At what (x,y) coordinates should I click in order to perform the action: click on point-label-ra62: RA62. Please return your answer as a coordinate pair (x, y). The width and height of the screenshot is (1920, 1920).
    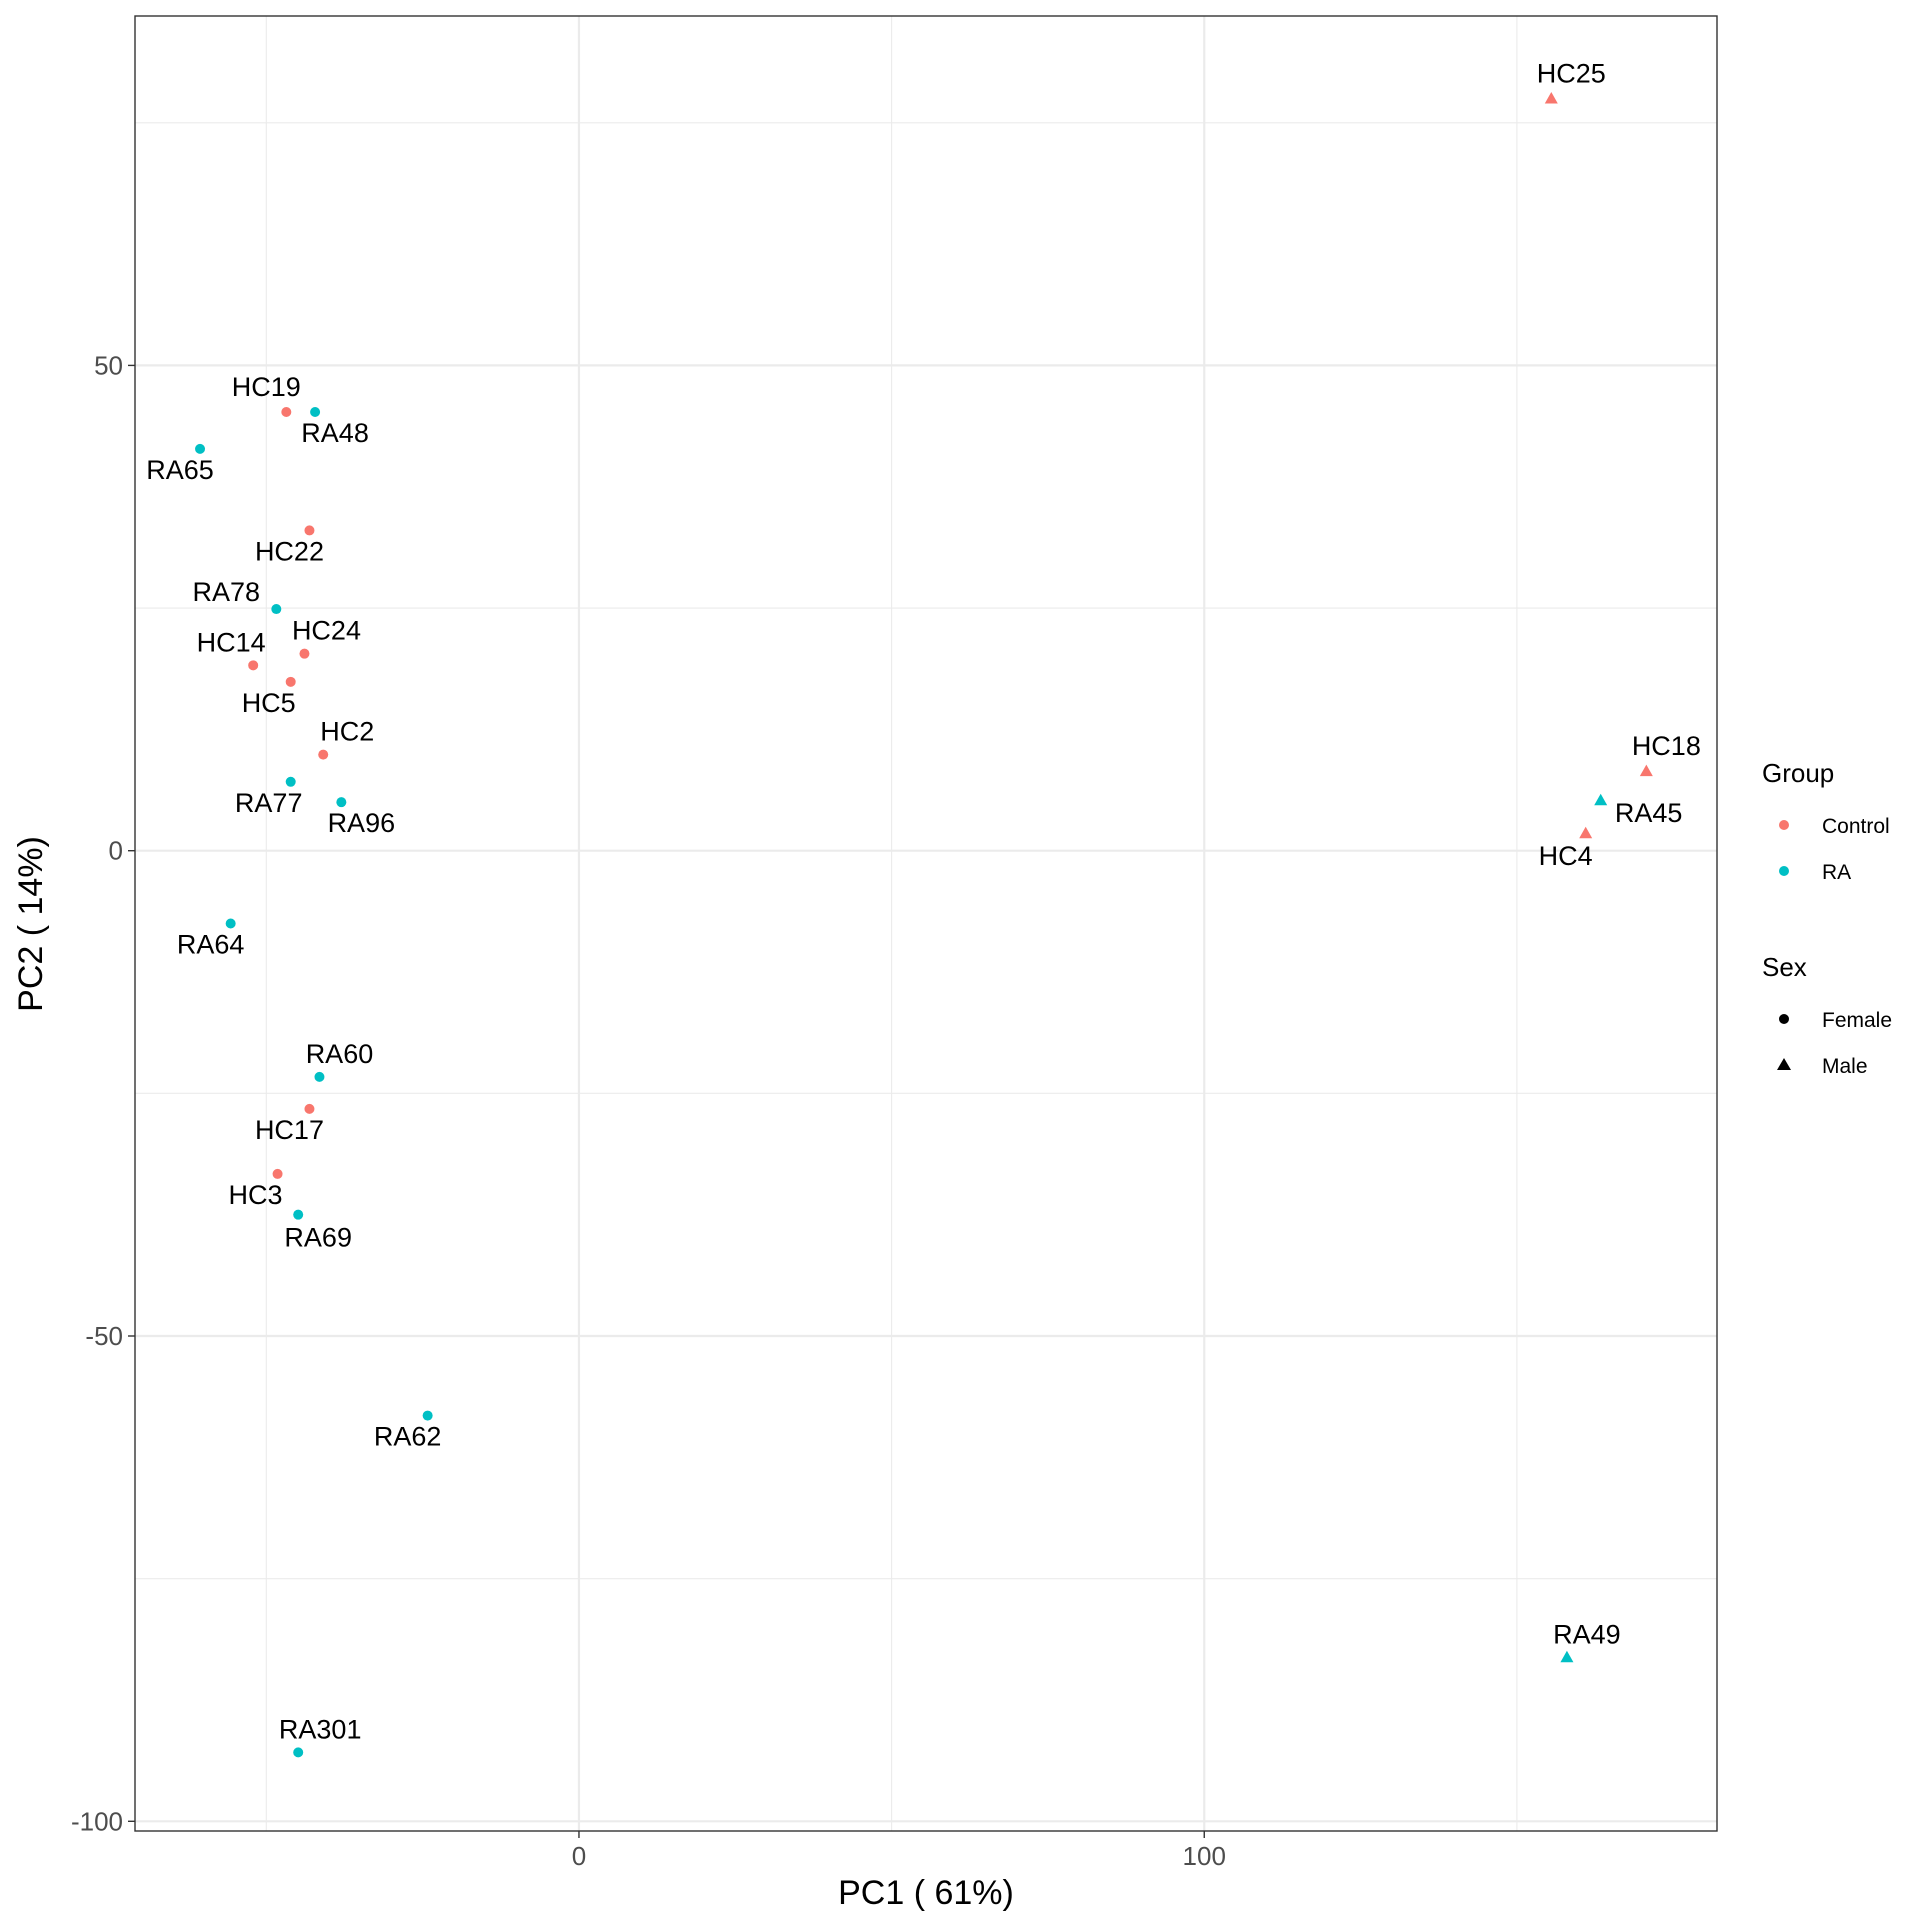
    Looking at the image, I should click on (408, 1437).